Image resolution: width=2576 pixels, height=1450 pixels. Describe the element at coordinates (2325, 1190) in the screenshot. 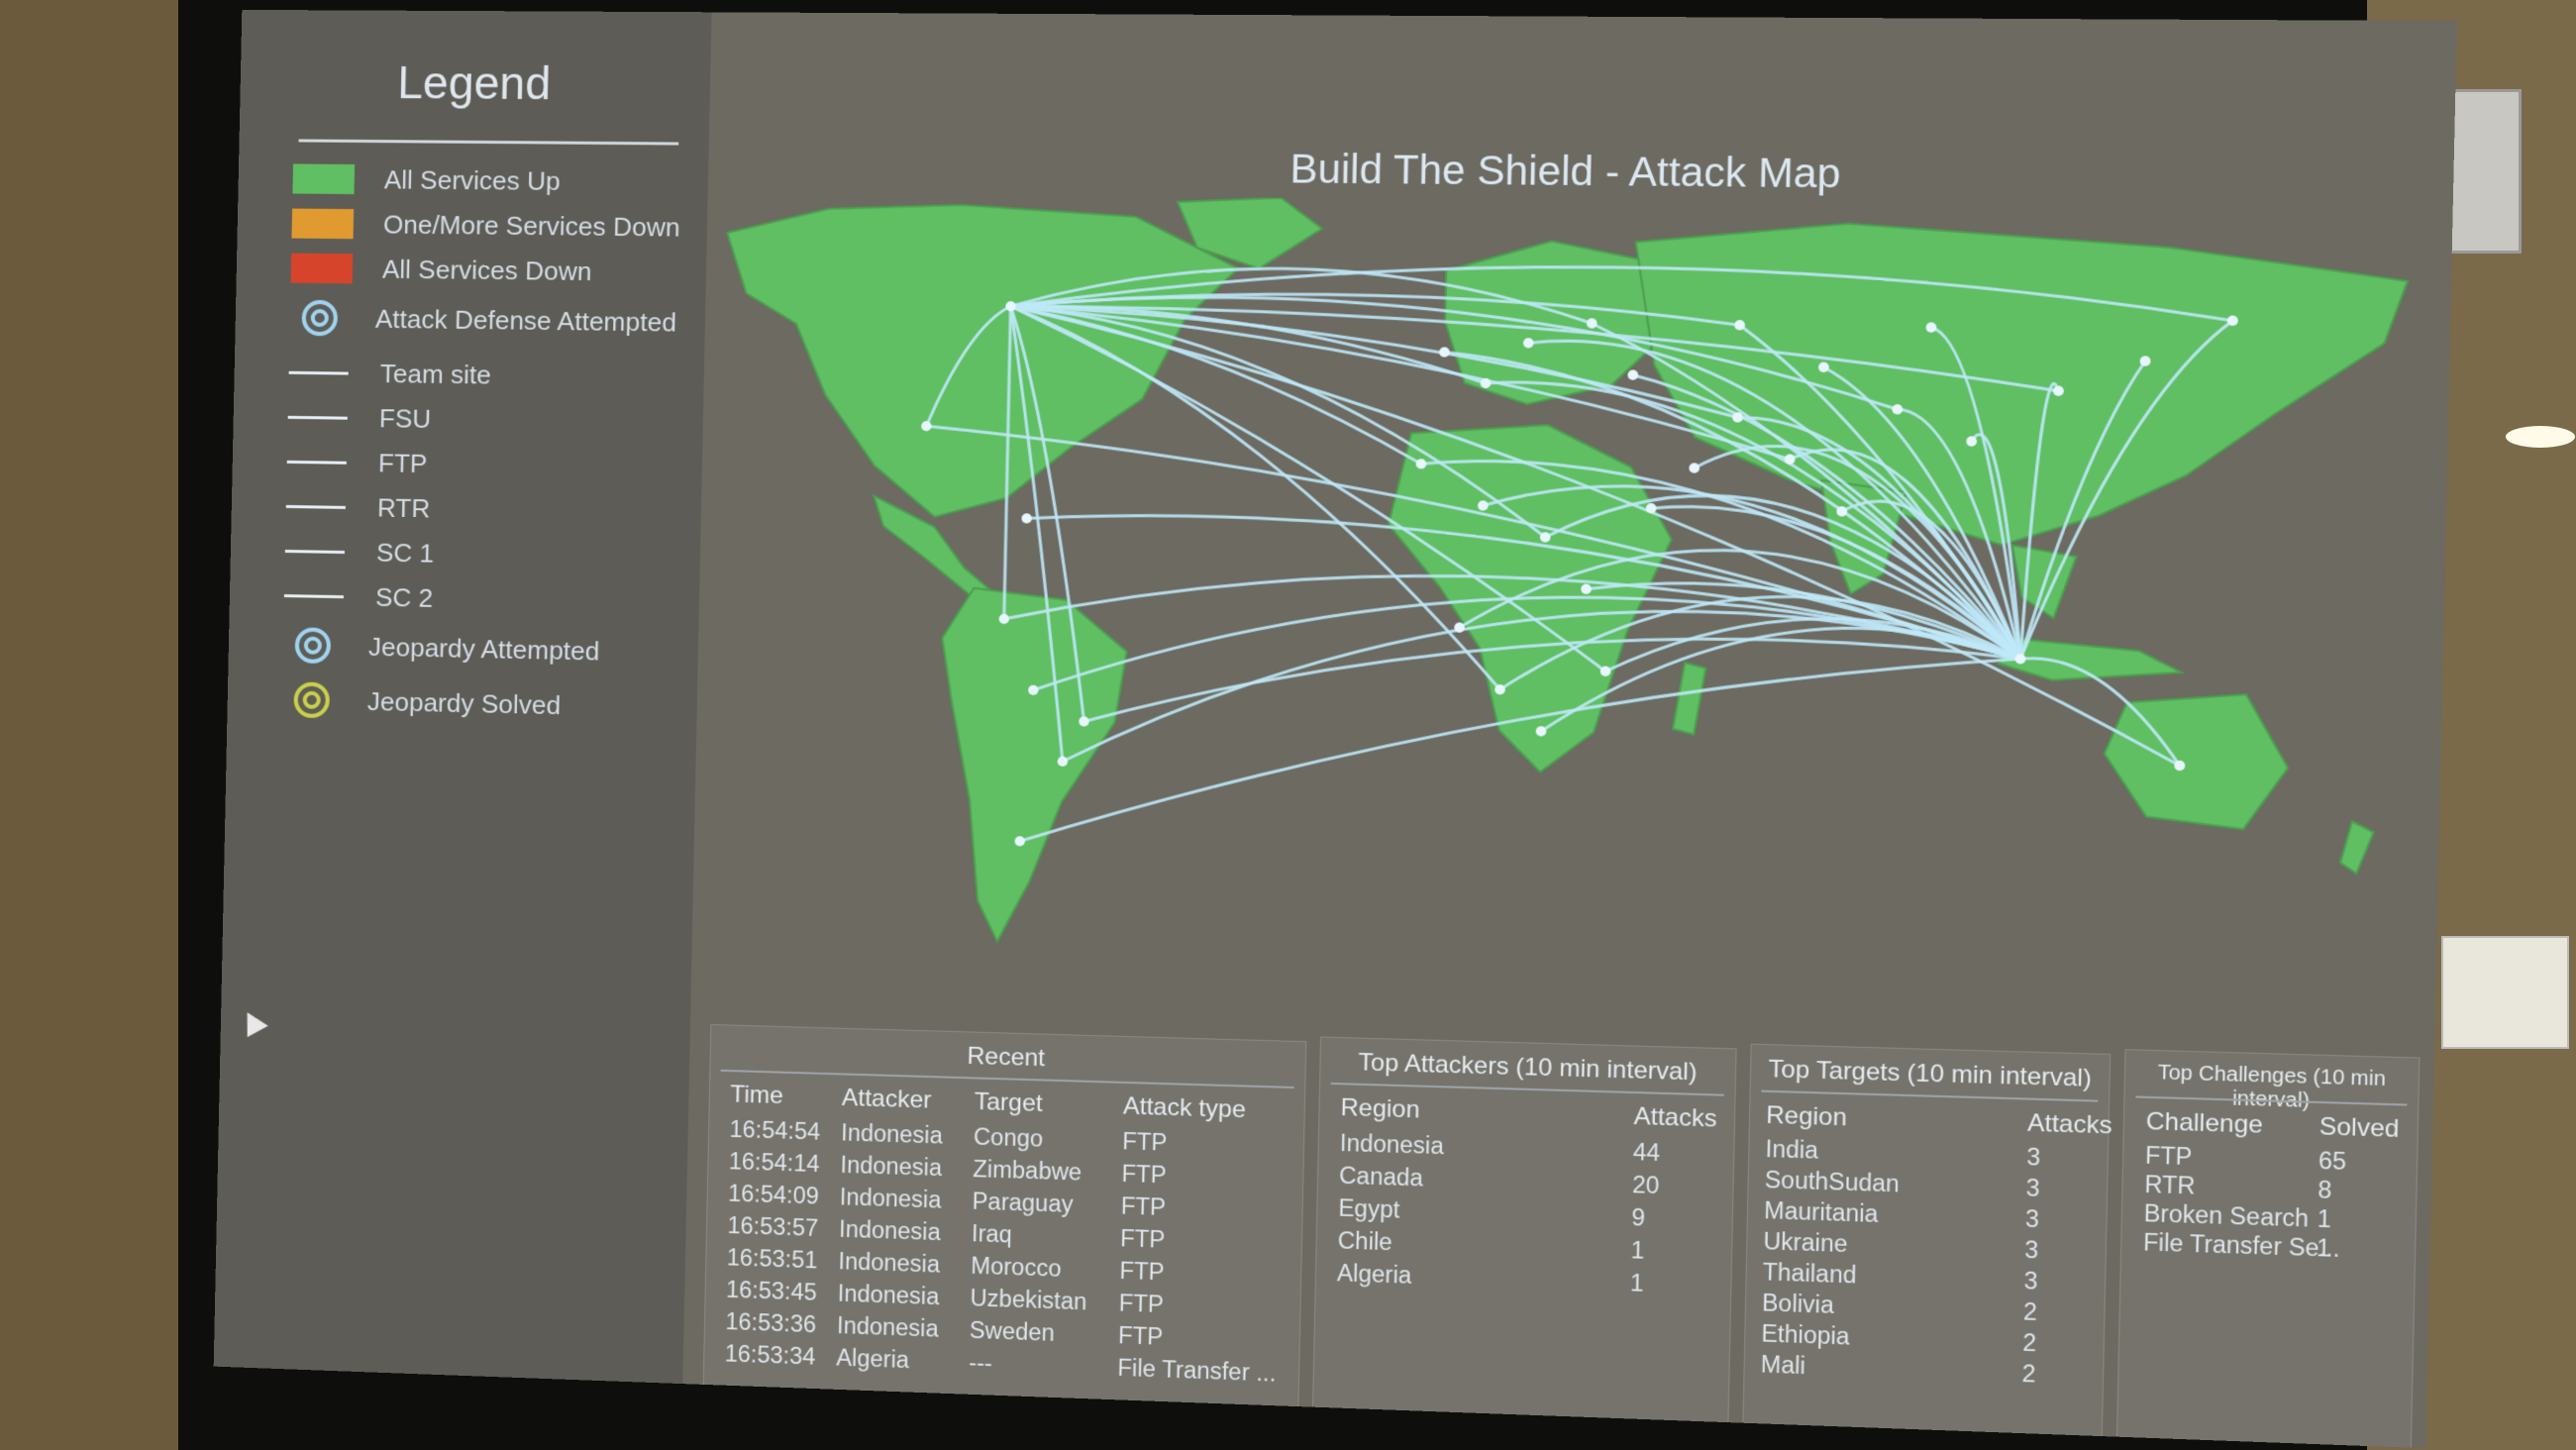

I see `top-challenges-cell: 8` at that location.